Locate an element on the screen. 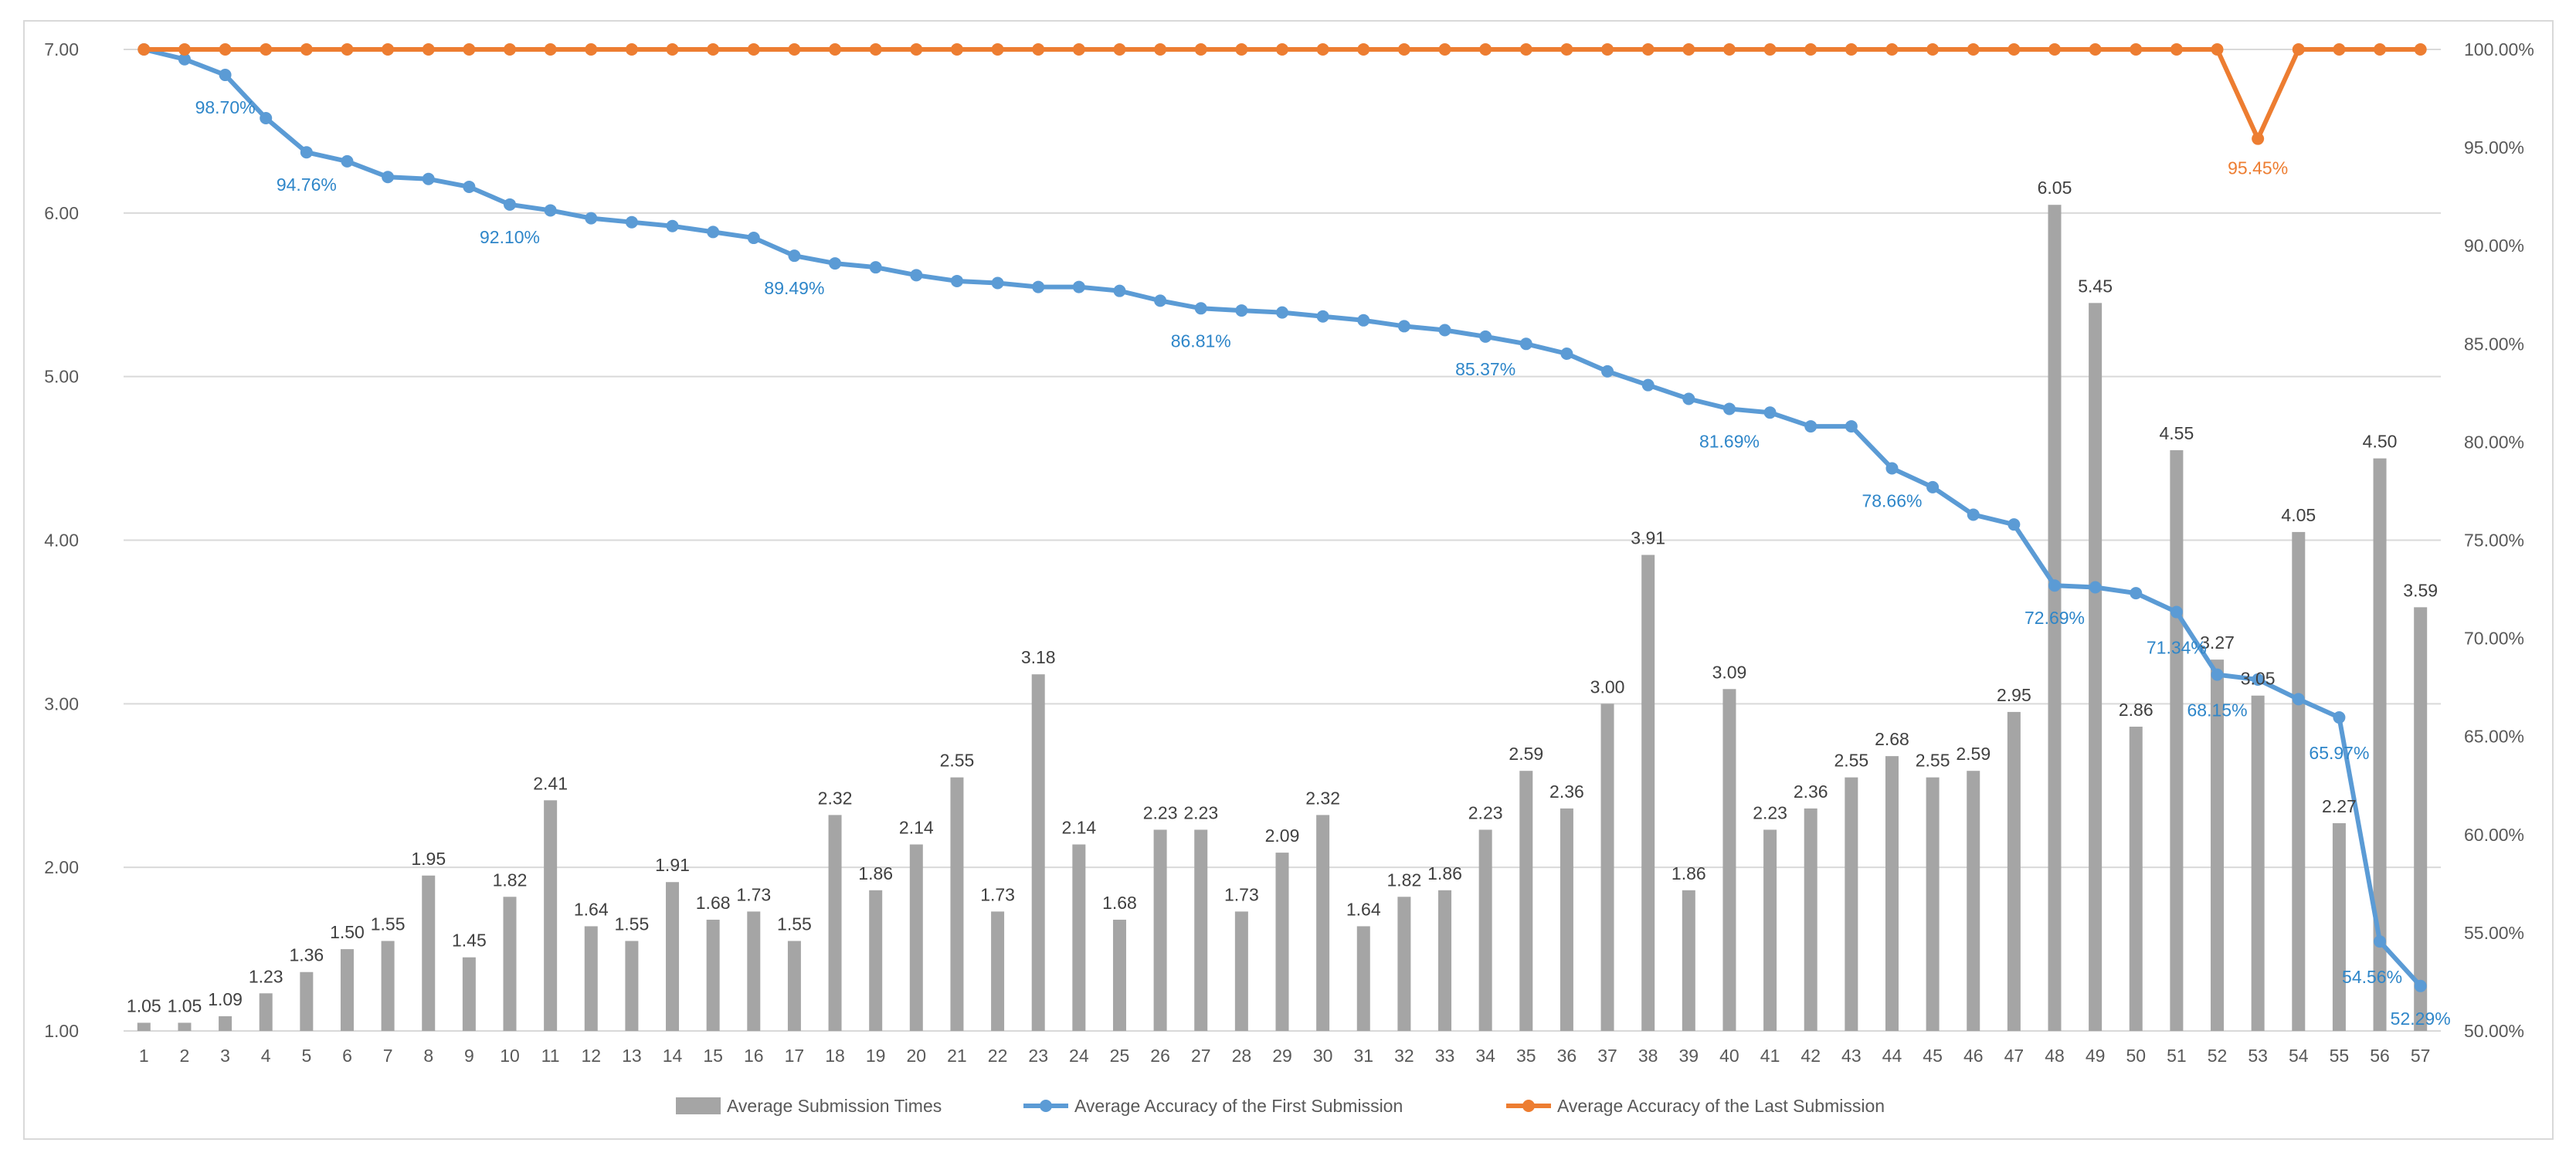 The height and width of the screenshot is (1163, 2576). bar-data-label: 2.55 is located at coordinates (957, 761).